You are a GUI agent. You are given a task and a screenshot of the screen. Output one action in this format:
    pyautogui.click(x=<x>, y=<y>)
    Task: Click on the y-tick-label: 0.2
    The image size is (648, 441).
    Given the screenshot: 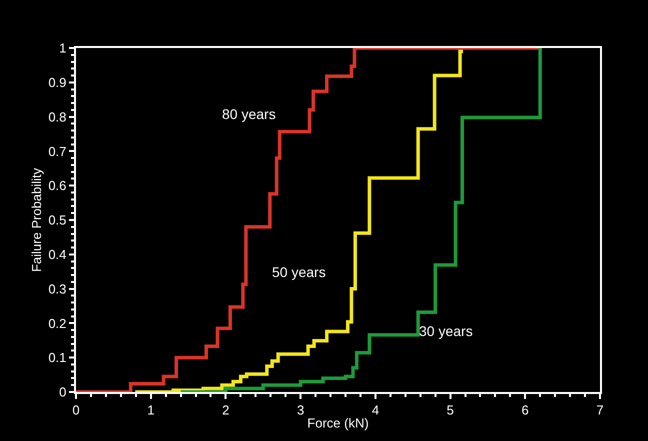 What is the action you would take?
    pyautogui.click(x=57, y=323)
    